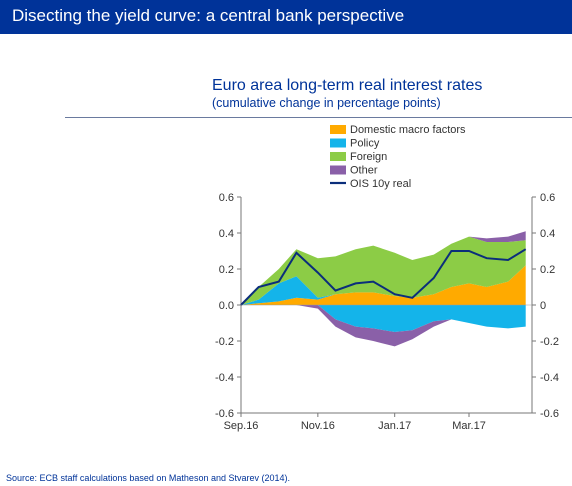 The width and height of the screenshot is (572, 486). Describe the element at coordinates (224, 414) in the screenshot. I see `y-tick-label-left: -0.6` at that location.